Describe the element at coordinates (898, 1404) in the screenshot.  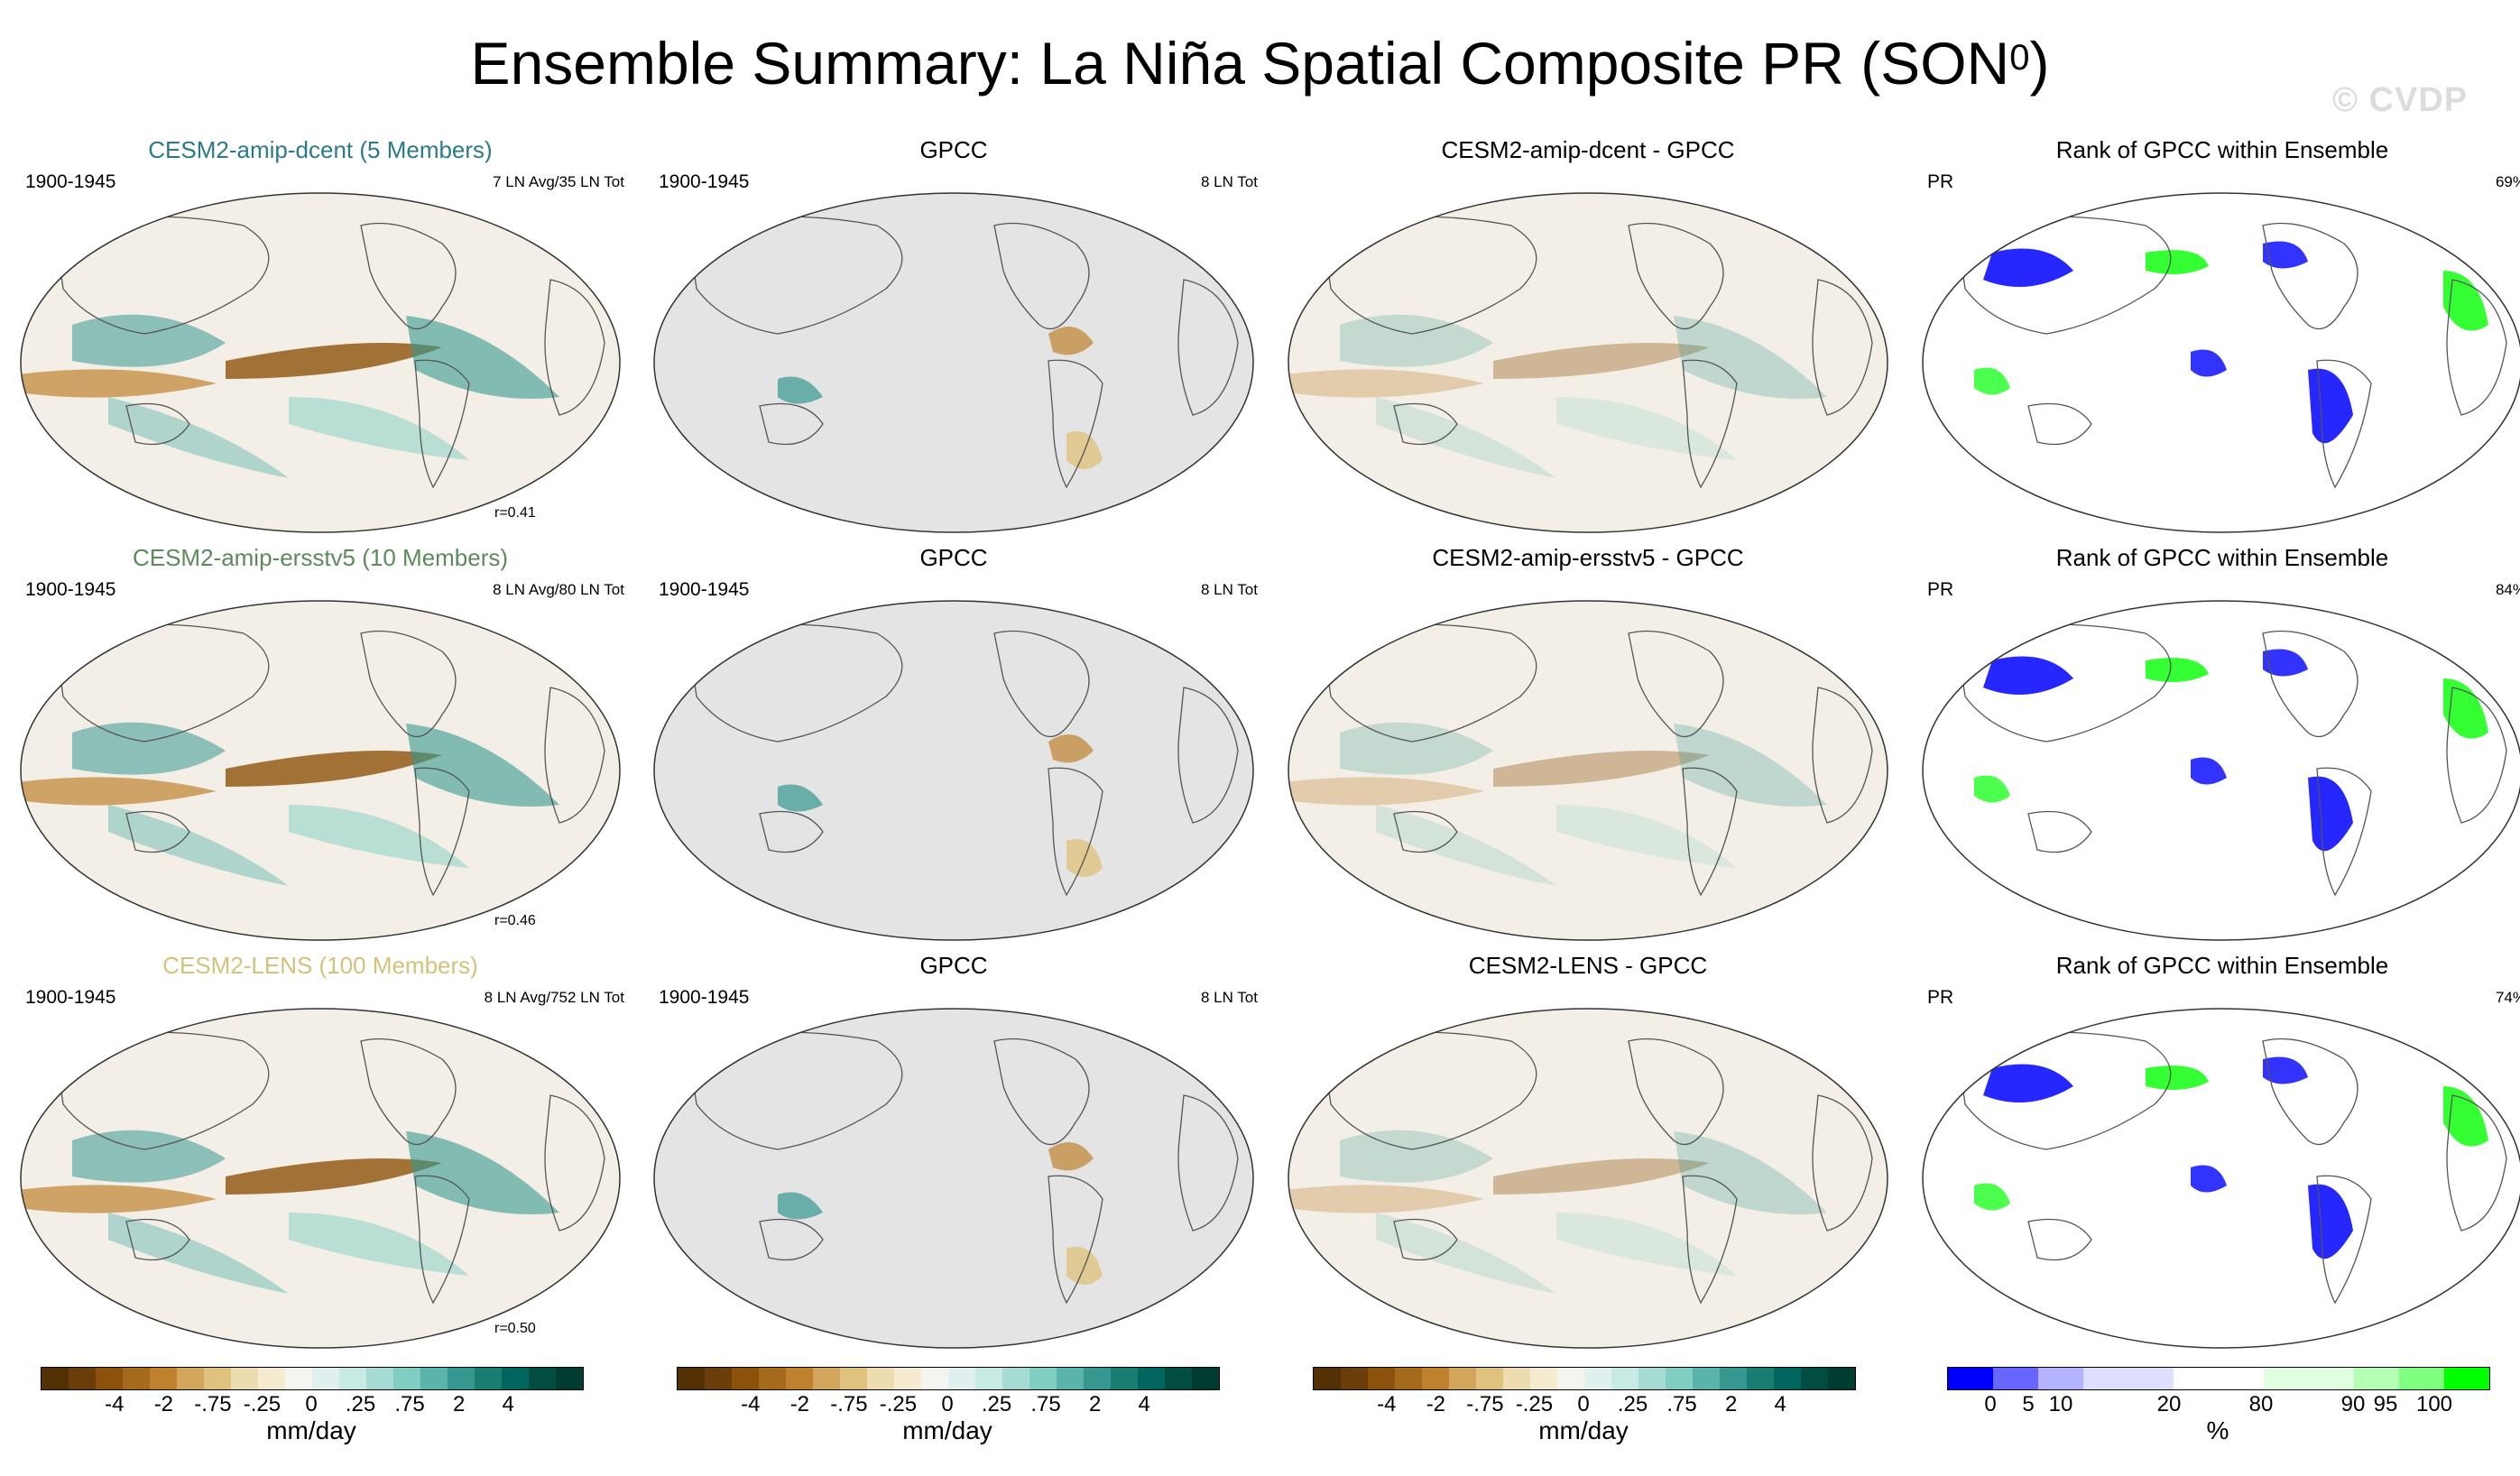
I see `colorbar-tick-label: -.25` at that location.